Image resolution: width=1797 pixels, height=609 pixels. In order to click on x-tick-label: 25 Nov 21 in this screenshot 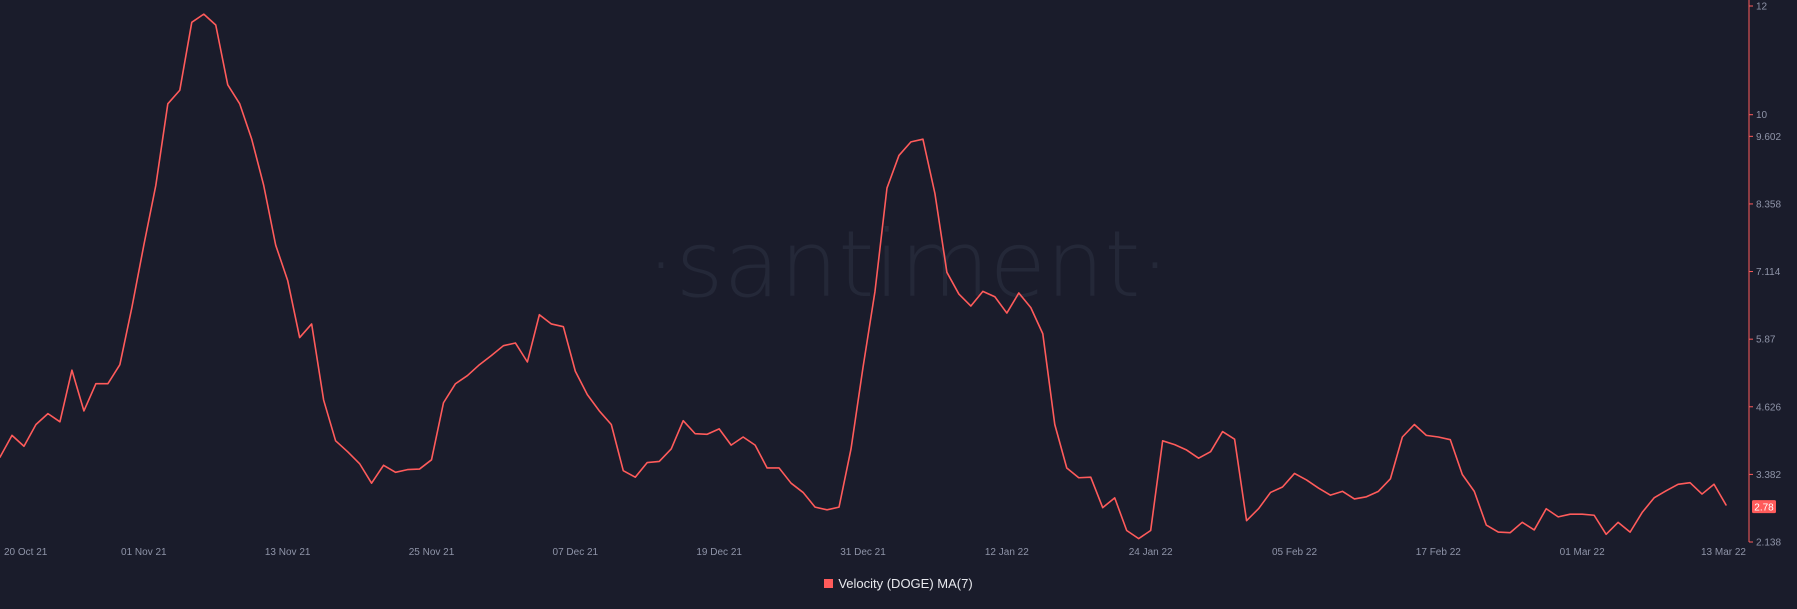, I will do `click(432, 552)`.